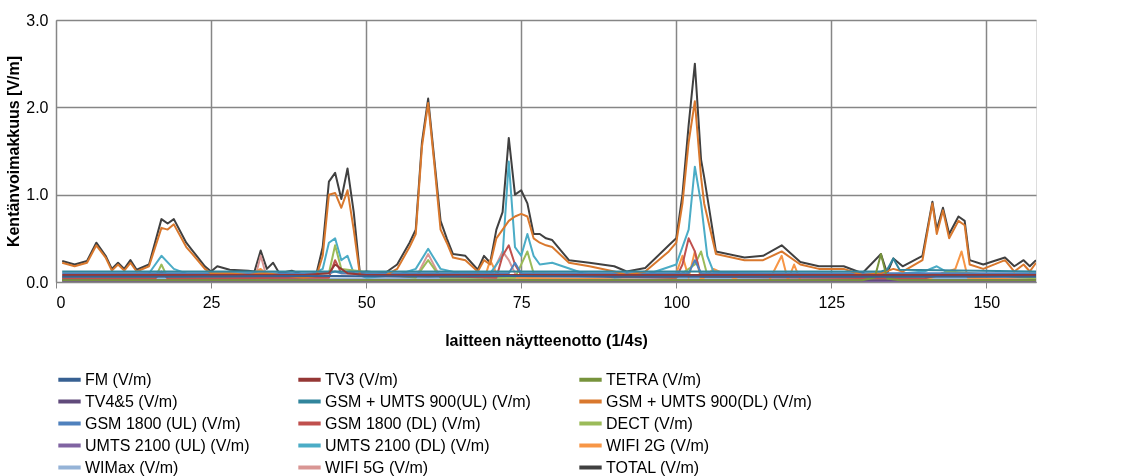  What do you see at coordinates (118, 379) in the screenshot?
I see `legend-label: FM (V/m)` at bounding box center [118, 379].